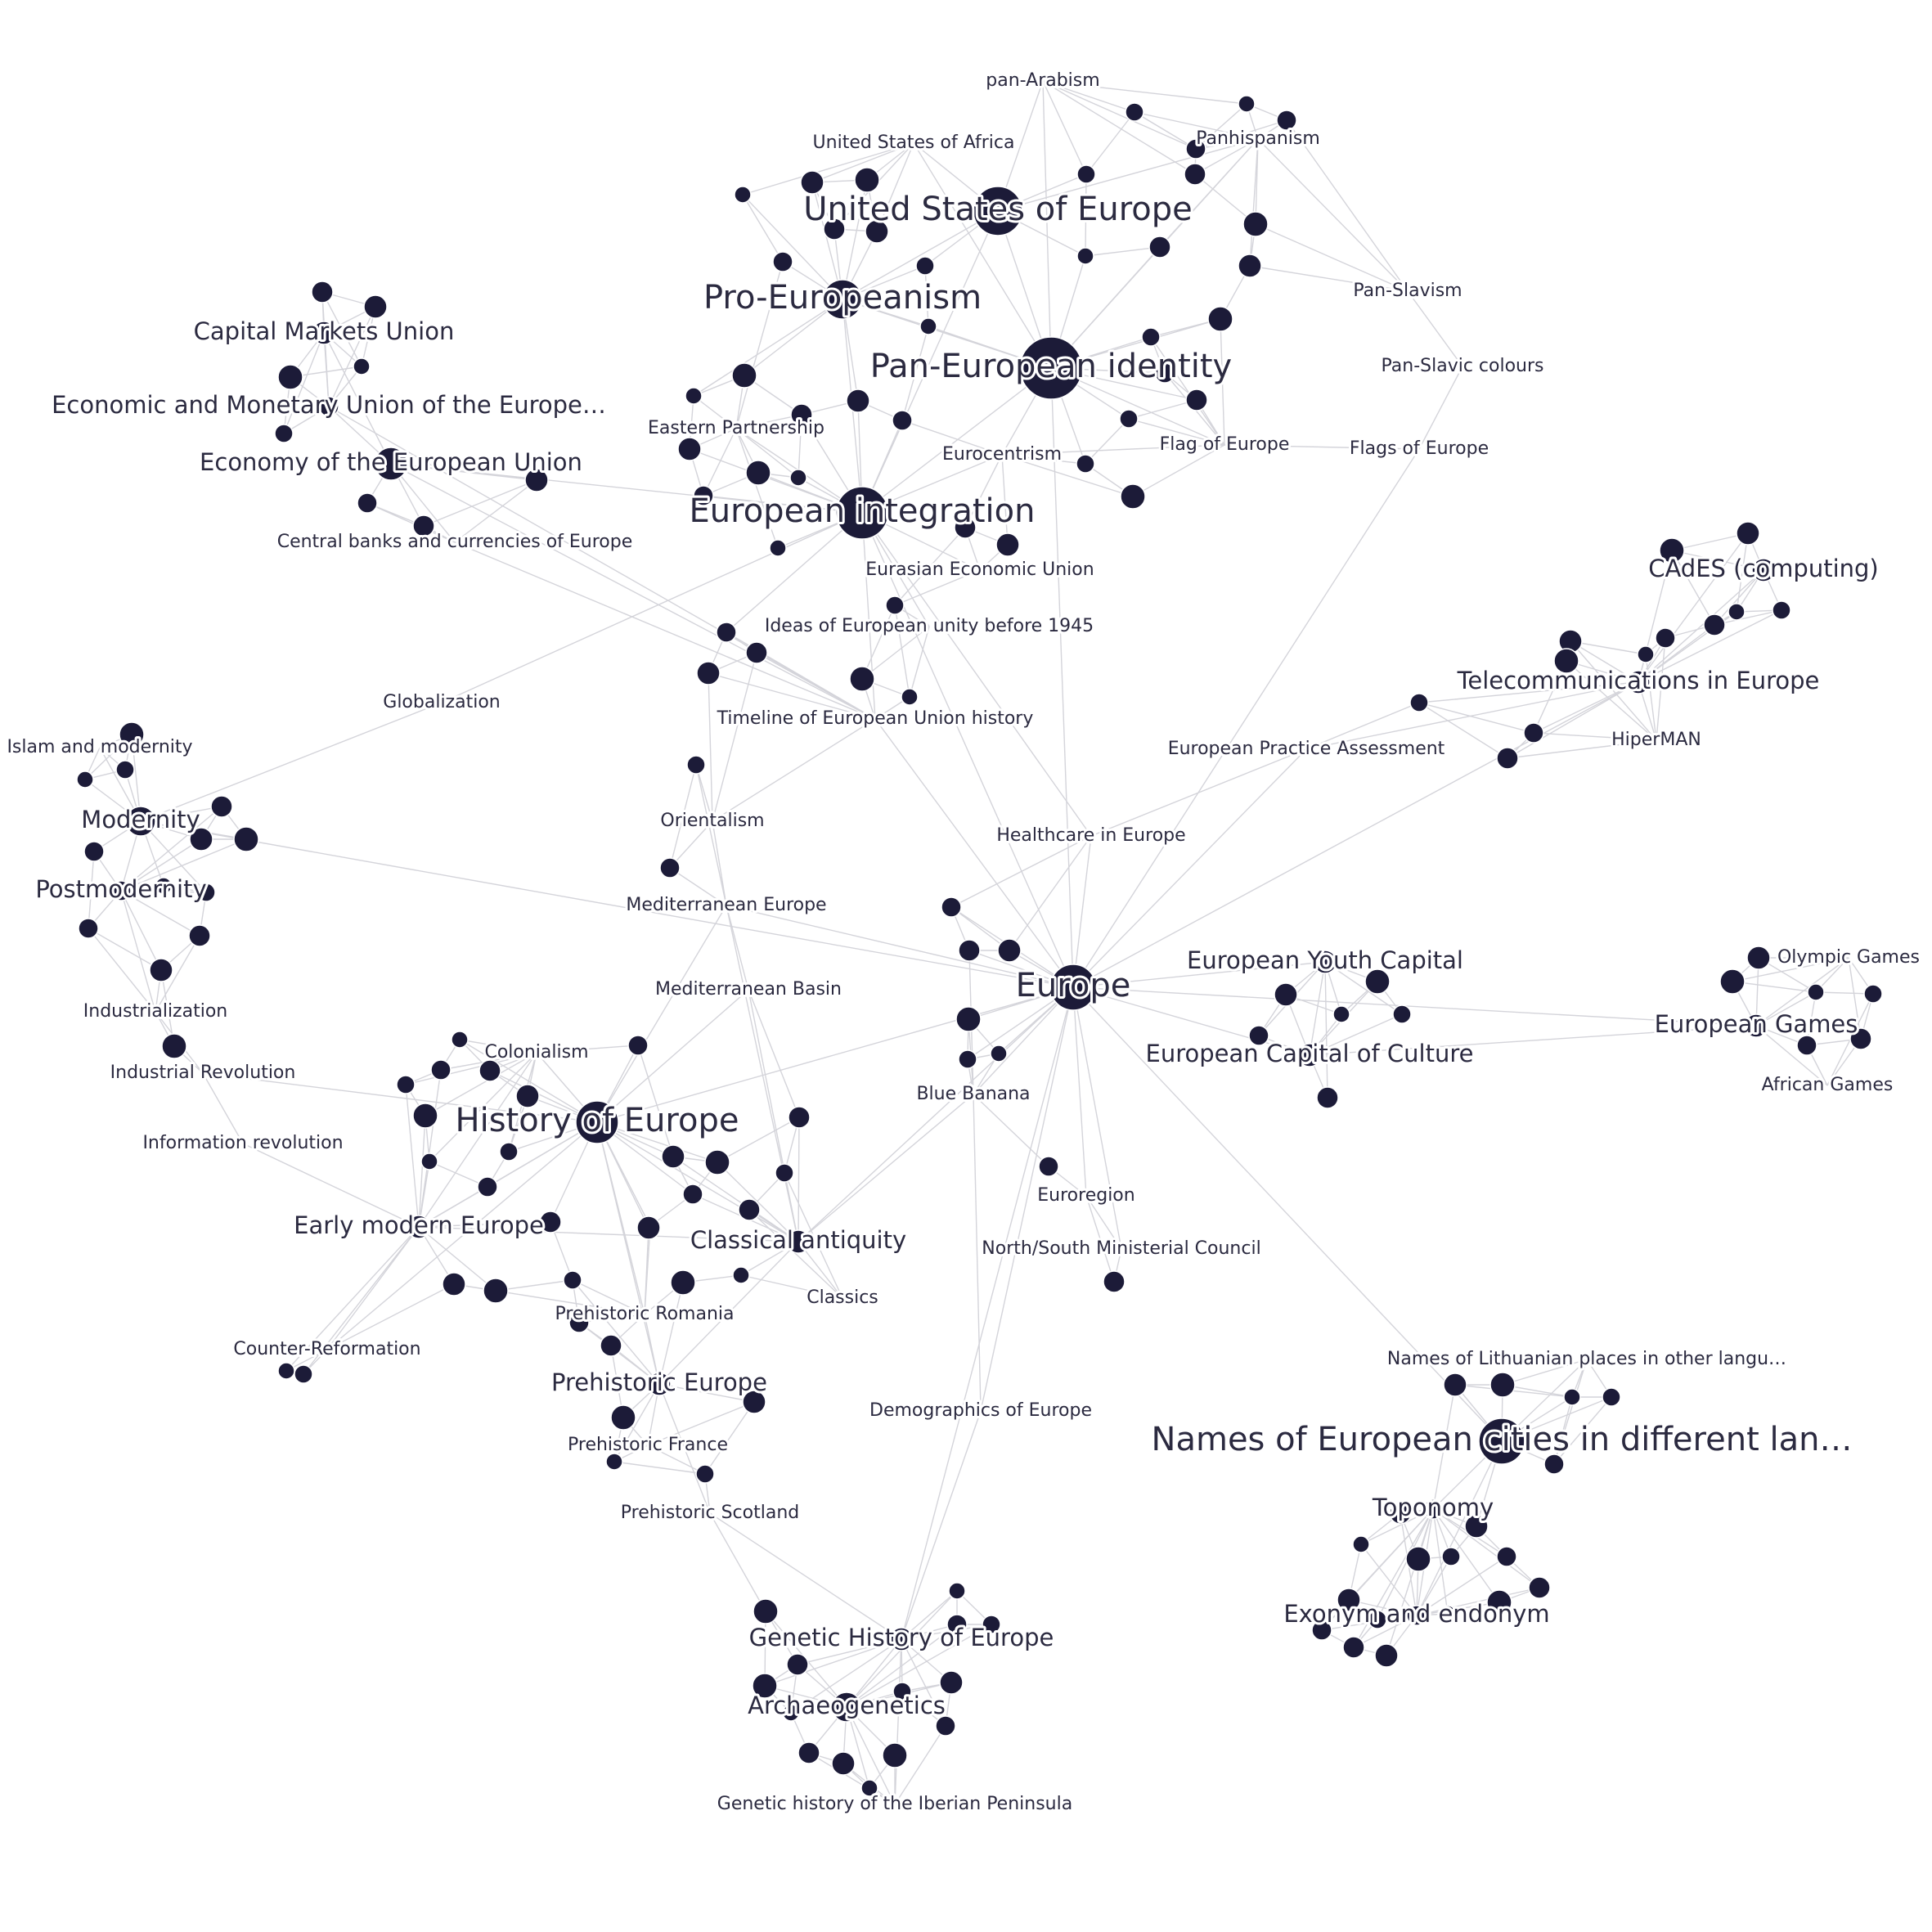  I want to click on node-genetic-history: Genetic History of Europe, so click(902, 1638).